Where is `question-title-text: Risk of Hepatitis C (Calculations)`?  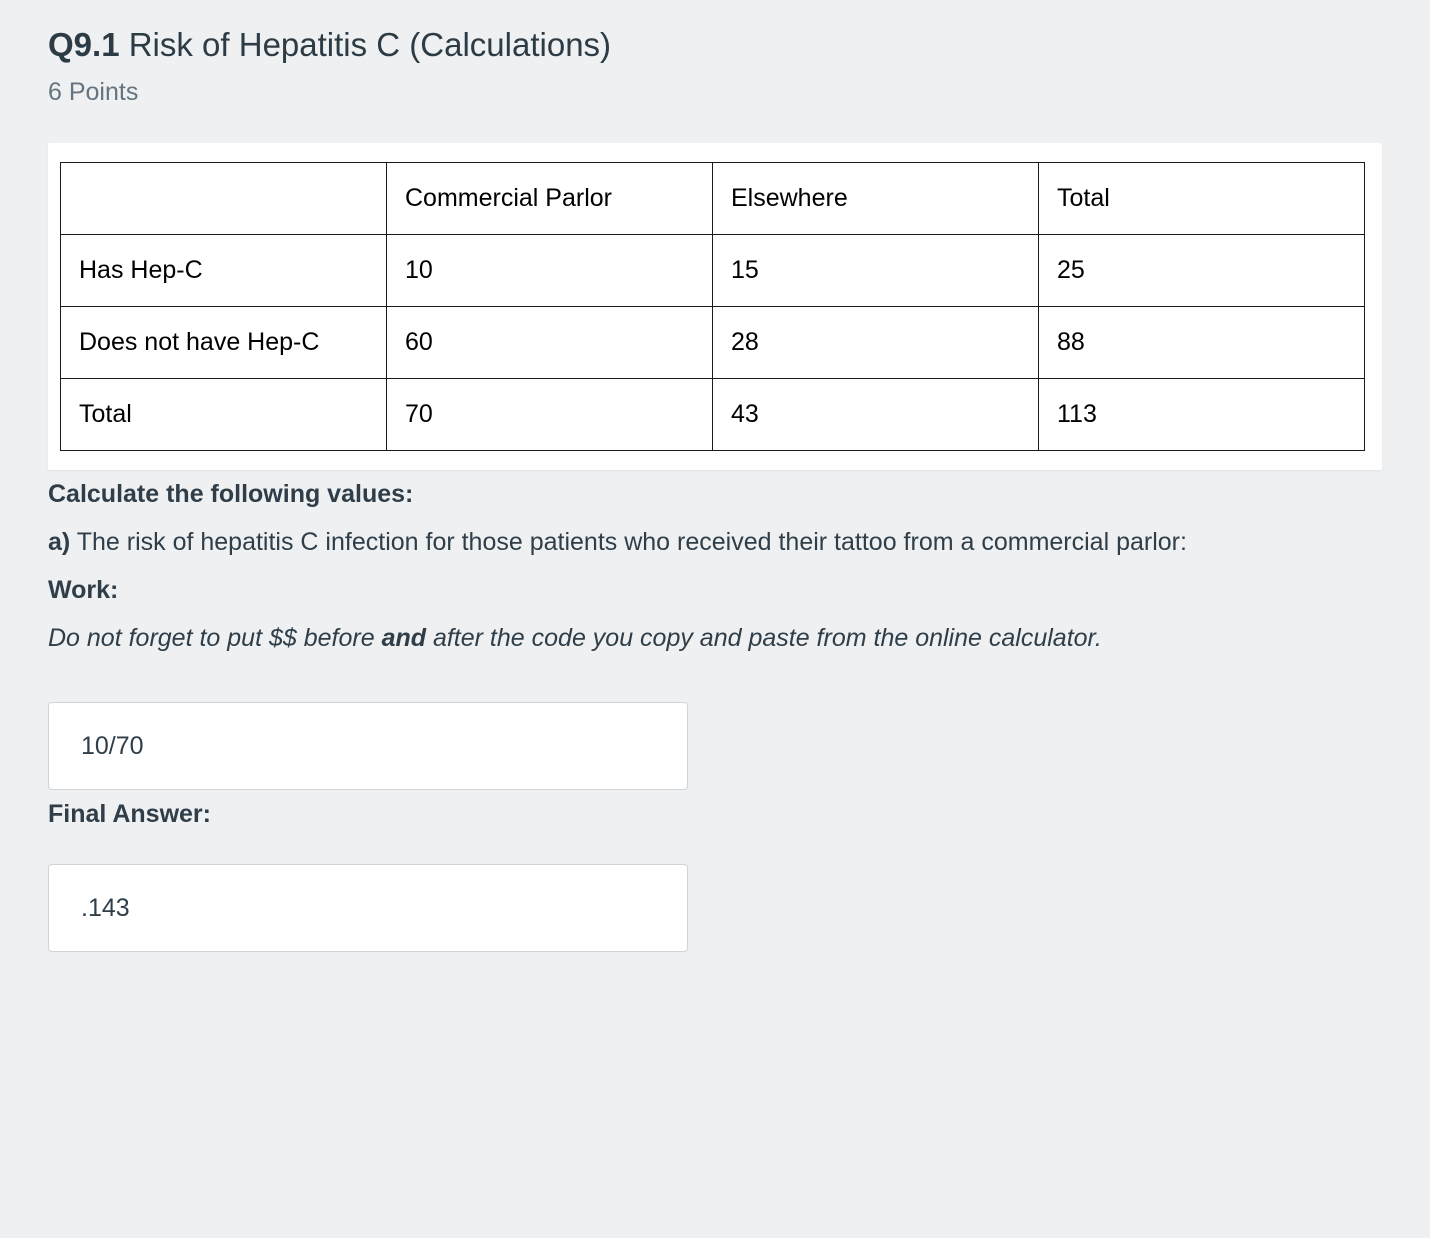 question-title-text: Risk of Hepatitis C (Calculations) is located at coordinates (370, 44).